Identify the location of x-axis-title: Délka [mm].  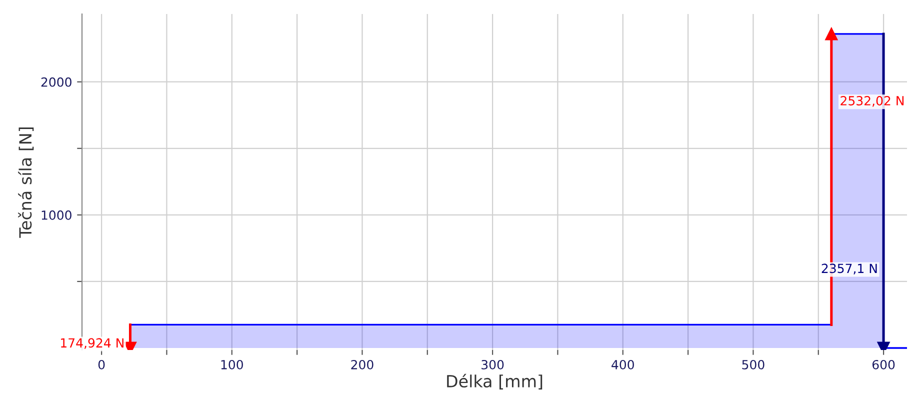
(494, 382).